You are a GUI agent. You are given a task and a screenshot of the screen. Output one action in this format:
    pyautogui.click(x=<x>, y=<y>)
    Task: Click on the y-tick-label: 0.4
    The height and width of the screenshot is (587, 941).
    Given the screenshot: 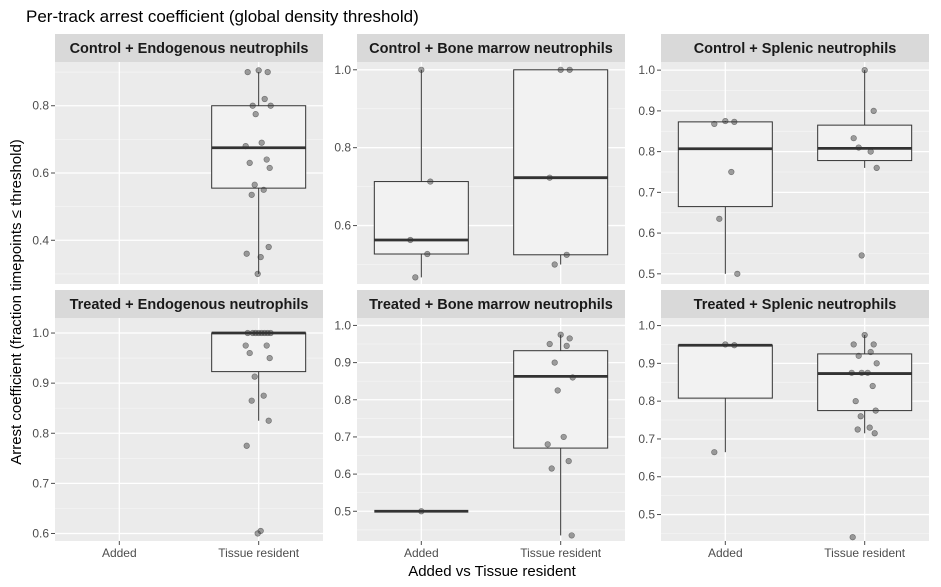 What is the action you would take?
    pyautogui.click(x=40, y=240)
    